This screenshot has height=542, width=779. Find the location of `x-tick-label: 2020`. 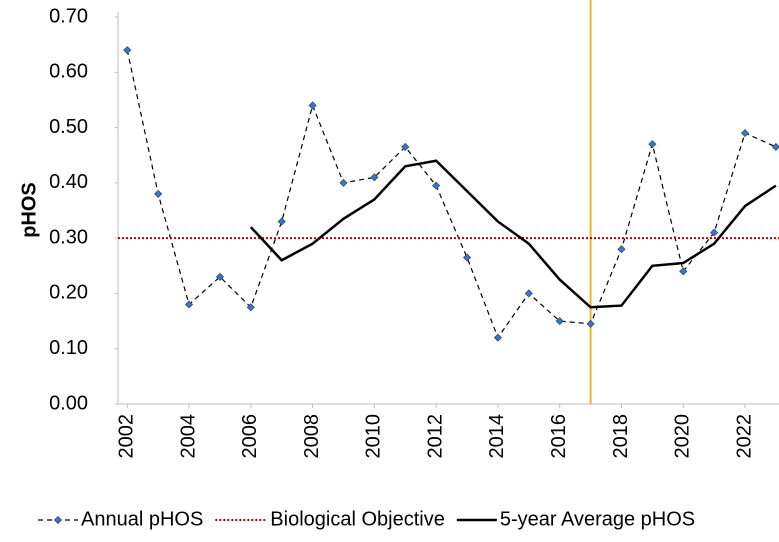

x-tick-label: 2020 is located at coordinates (683, 436).